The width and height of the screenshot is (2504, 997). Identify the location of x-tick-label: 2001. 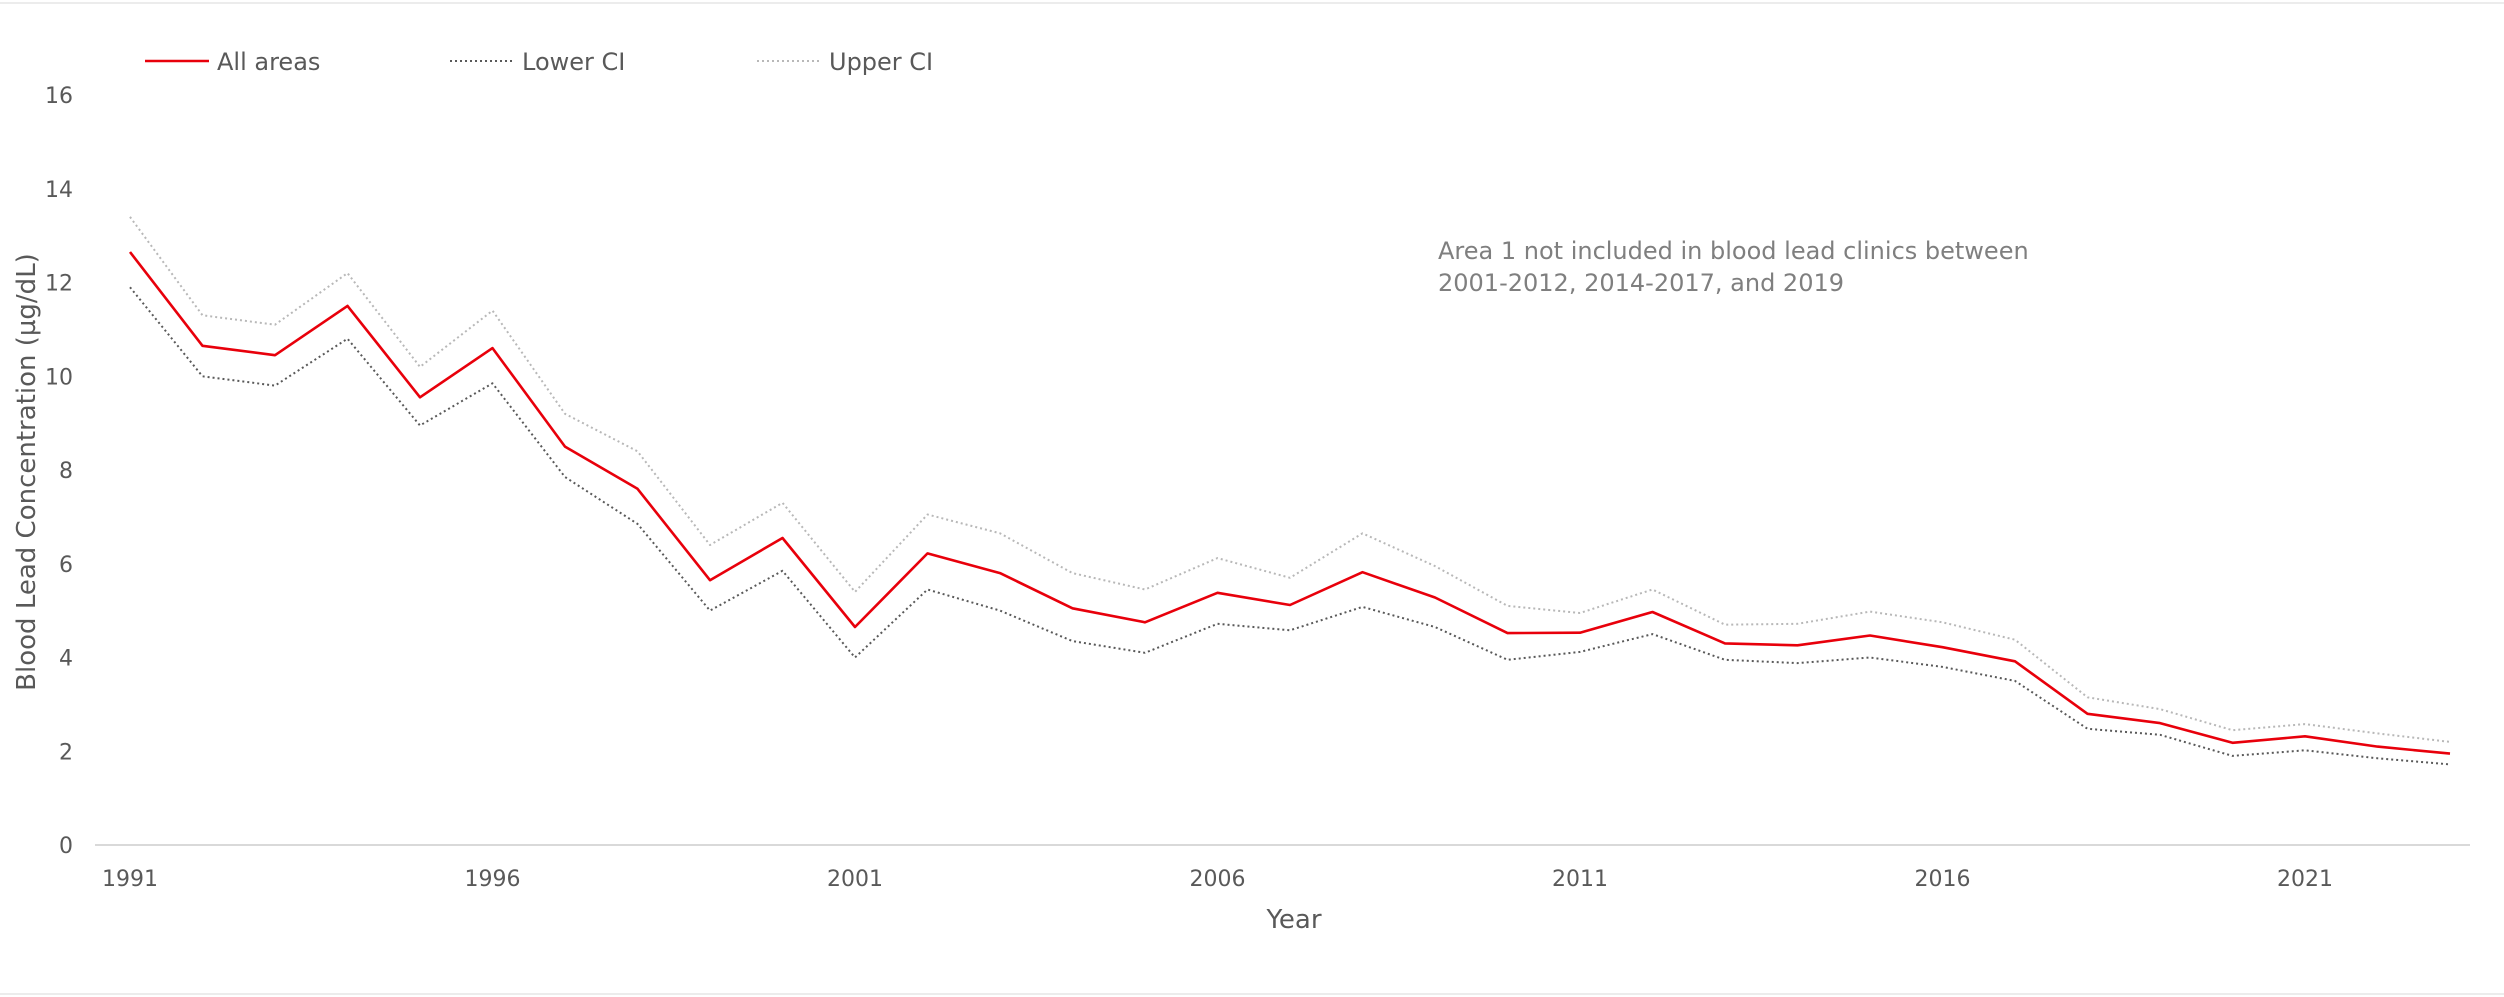
(855, 879).